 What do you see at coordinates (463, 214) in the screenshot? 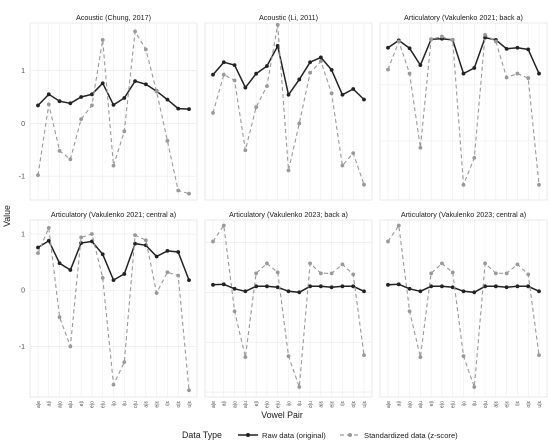
I see `panel-title: Articulatory (Vakulenko 2023; central a)` at bounding box center [463, 214].